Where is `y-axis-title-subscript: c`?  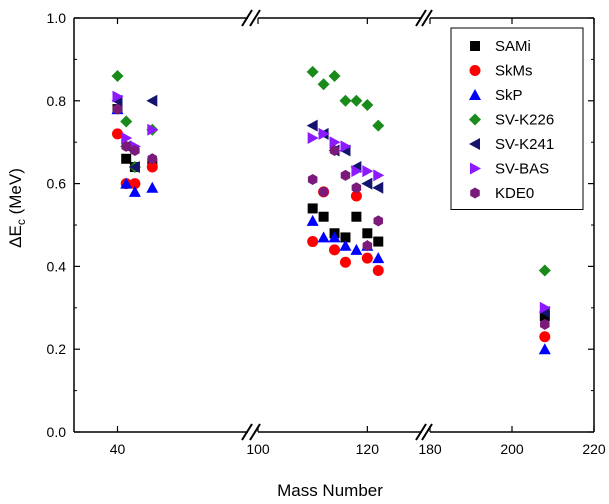 y-axis-title-subscript: c is located at coordinates (21, 222).